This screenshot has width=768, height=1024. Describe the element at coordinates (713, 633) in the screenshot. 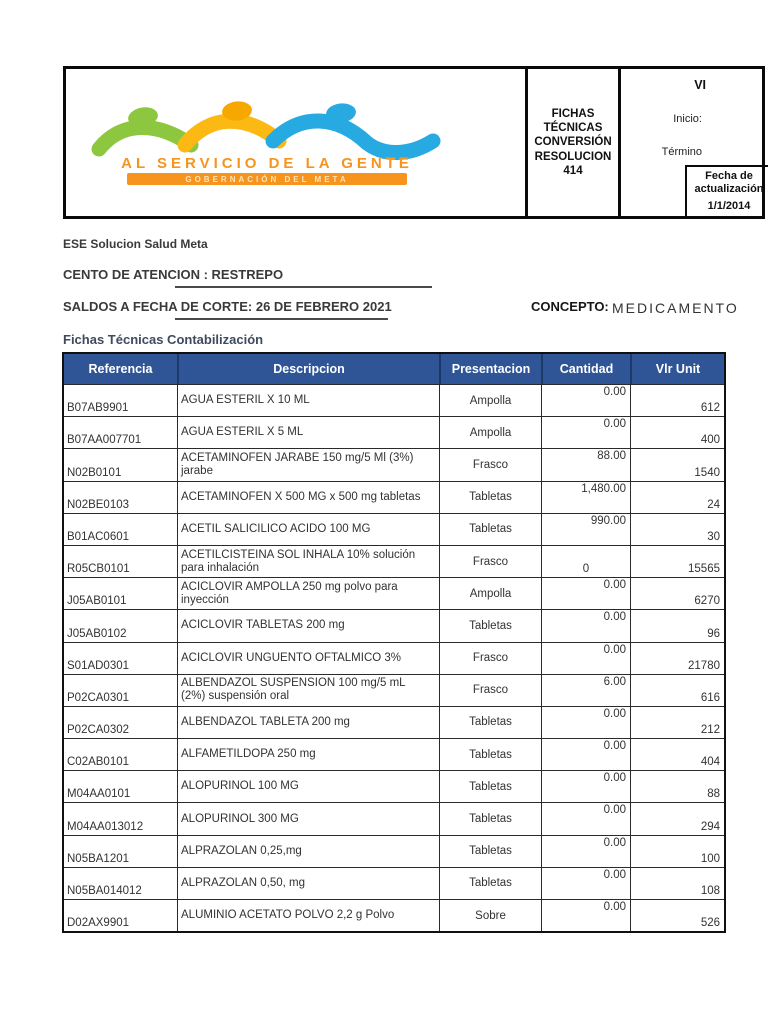

I see `vlr-unit-value: 96` at that location.